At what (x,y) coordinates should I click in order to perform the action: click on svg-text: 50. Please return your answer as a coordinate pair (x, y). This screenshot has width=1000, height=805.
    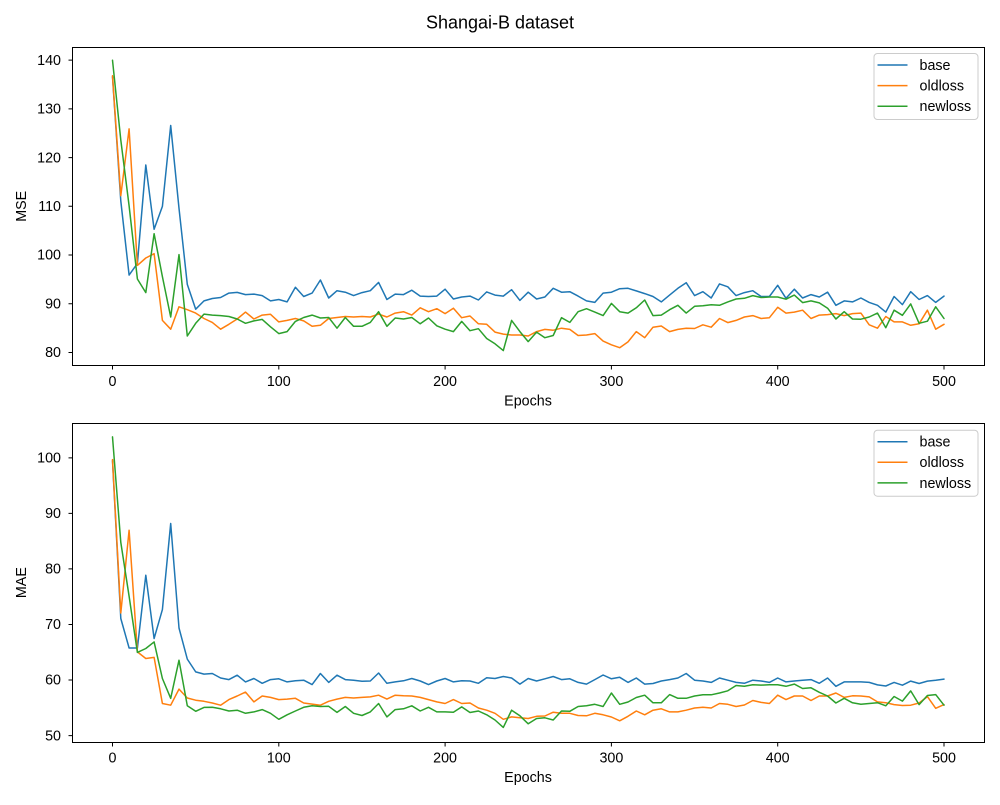
    Looking at the image, I should click on (53, 736).